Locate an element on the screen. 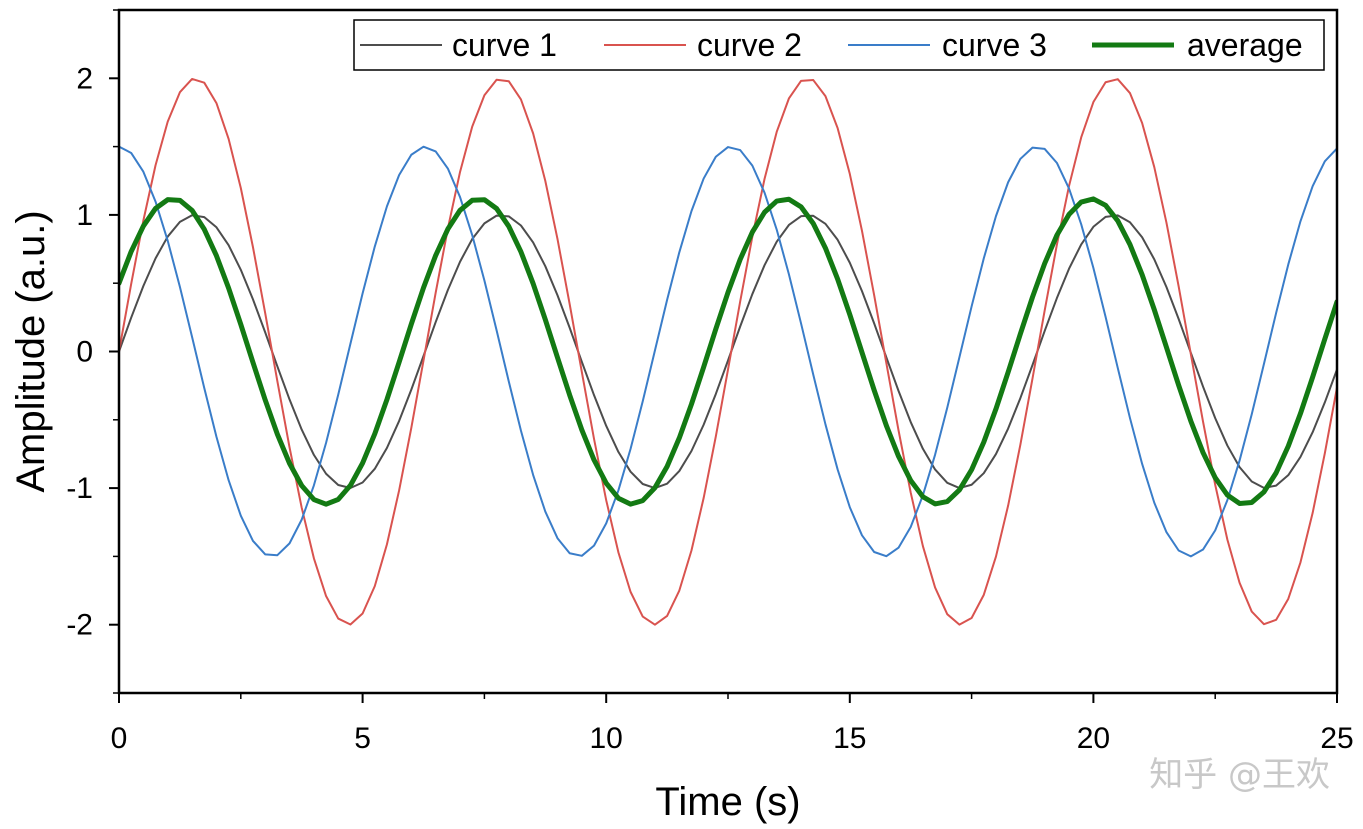 The width and height of the screenshot is (1363, 829). y-tick-label: 0 is located at coordinates (84, 352).